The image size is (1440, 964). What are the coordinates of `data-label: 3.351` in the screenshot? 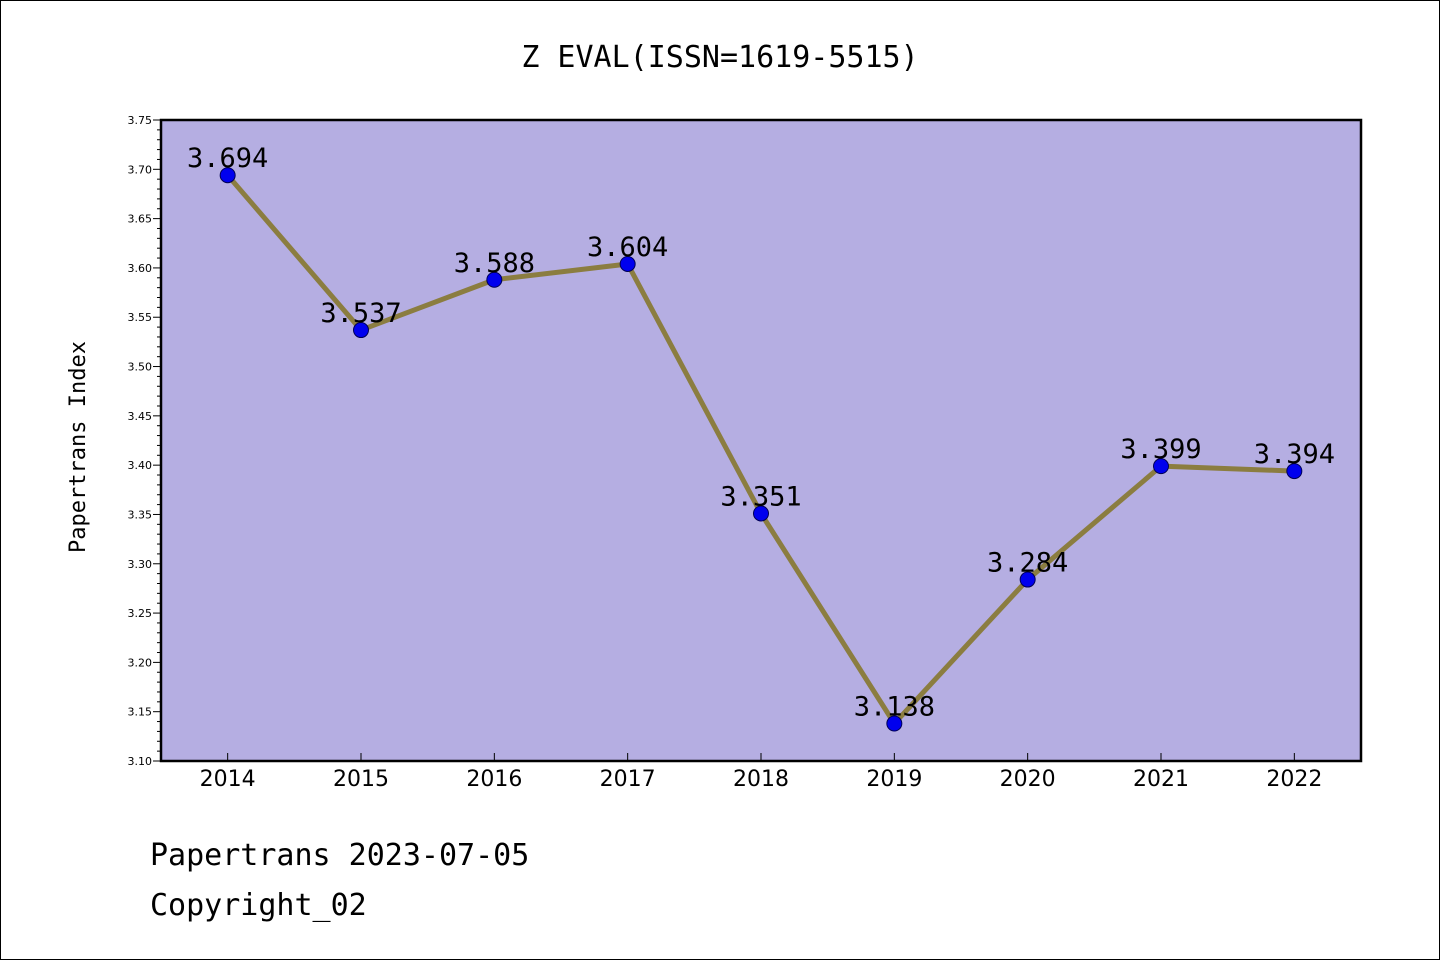 It's located at (760, 496).